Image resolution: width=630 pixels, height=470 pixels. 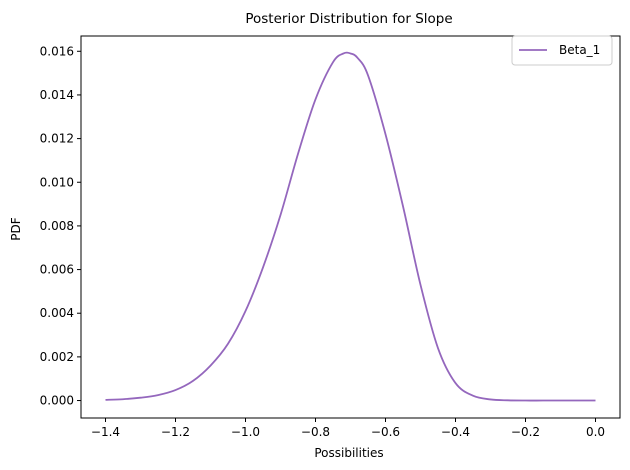 I want to click on x-tick-label: −0.2, so click(x=525, y=432).